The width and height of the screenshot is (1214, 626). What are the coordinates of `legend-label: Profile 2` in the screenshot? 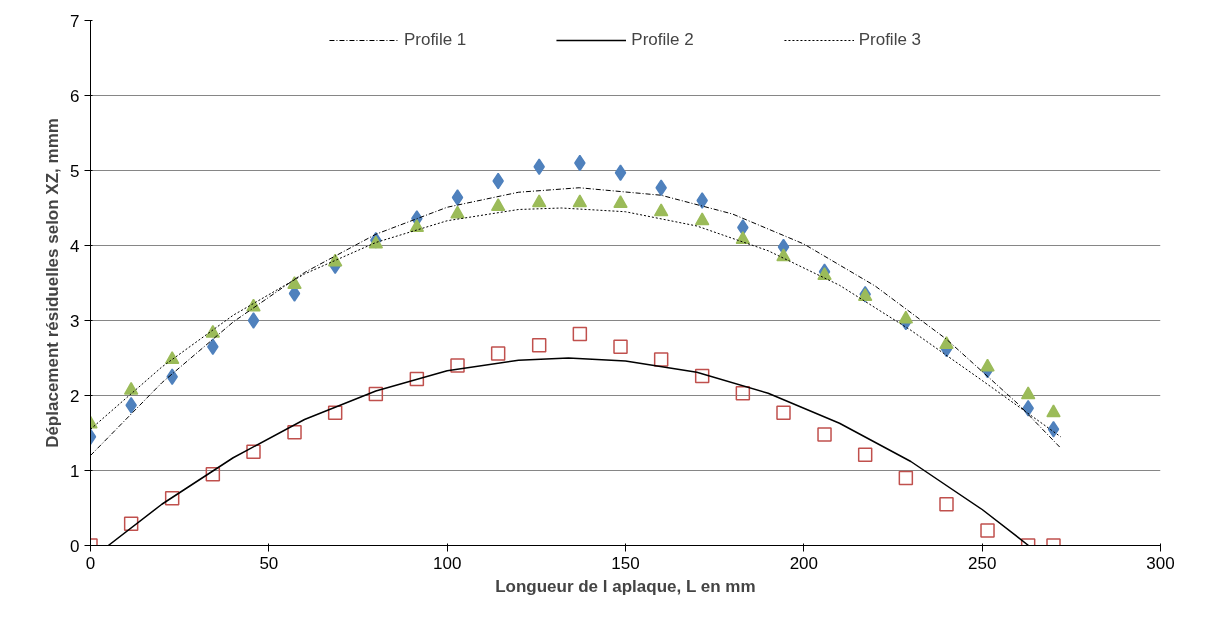 It's located at (662, 40).